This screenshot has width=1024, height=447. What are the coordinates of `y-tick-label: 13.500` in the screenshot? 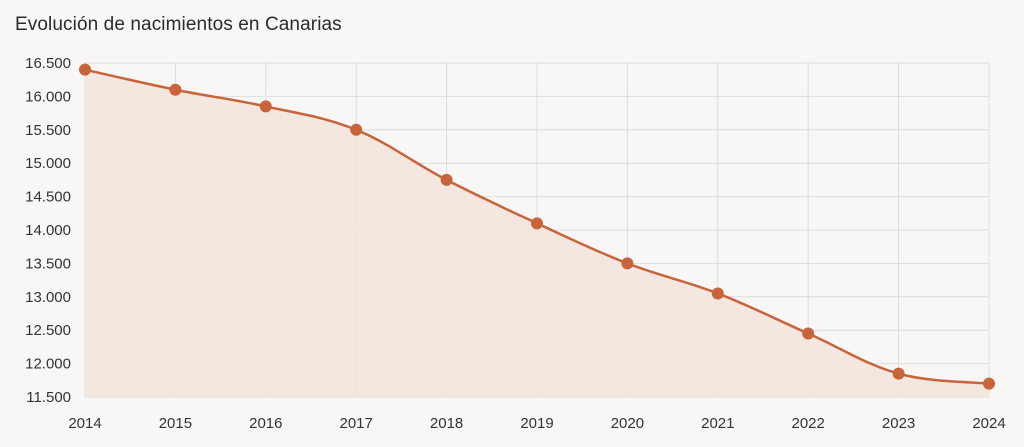 It's located at (48, 263).